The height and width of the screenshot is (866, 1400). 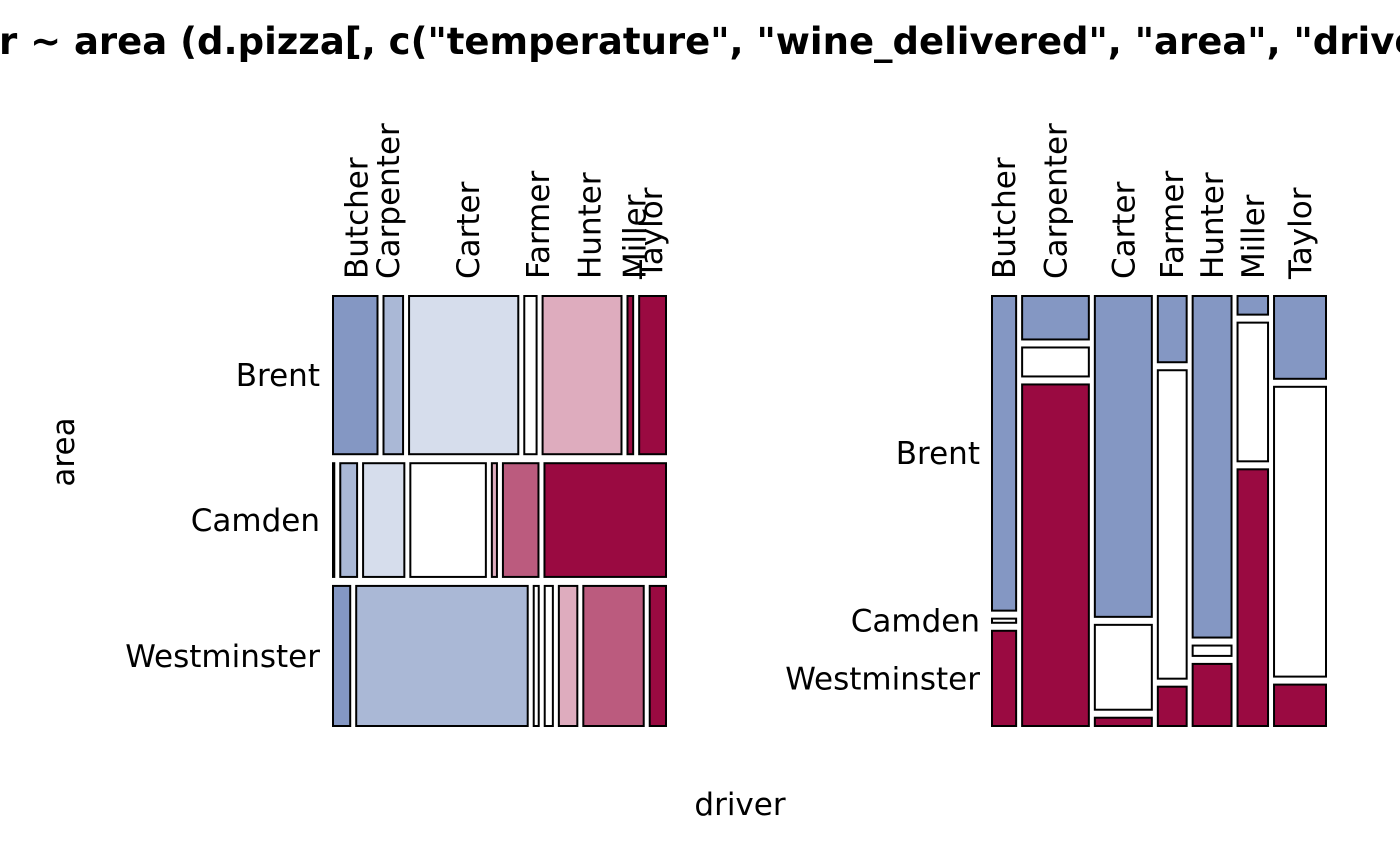 I want to click on mosaic-tile-camden-taylor, so click(x=605, y=520).